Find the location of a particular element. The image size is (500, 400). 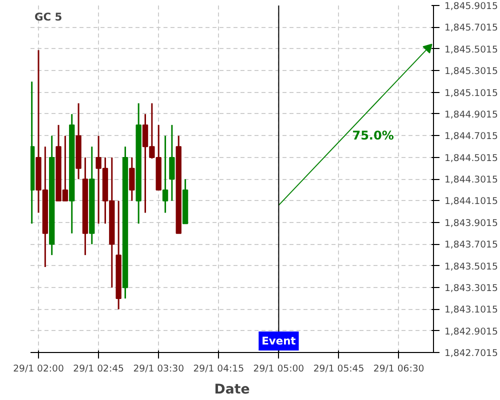

y-tick-label: 1,845.9015 is located at coordinates (471, 6).